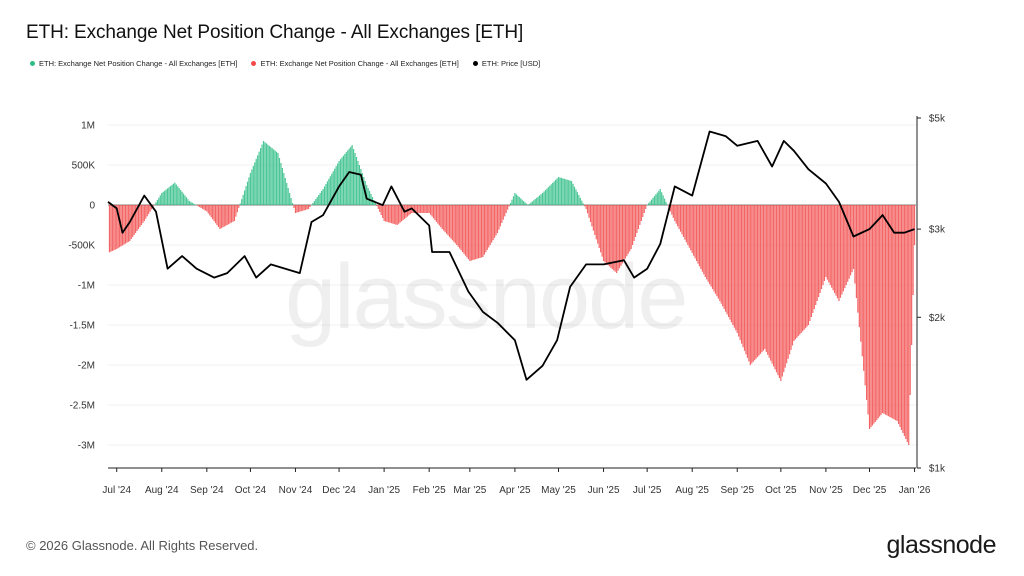 Image resolution: width=1024 pixels, height=576 pixels. What do you see at coordinates (941, 545) in the screenshot?
I see `glassnode-logo: glassnode` at bounding box center [941, 545].